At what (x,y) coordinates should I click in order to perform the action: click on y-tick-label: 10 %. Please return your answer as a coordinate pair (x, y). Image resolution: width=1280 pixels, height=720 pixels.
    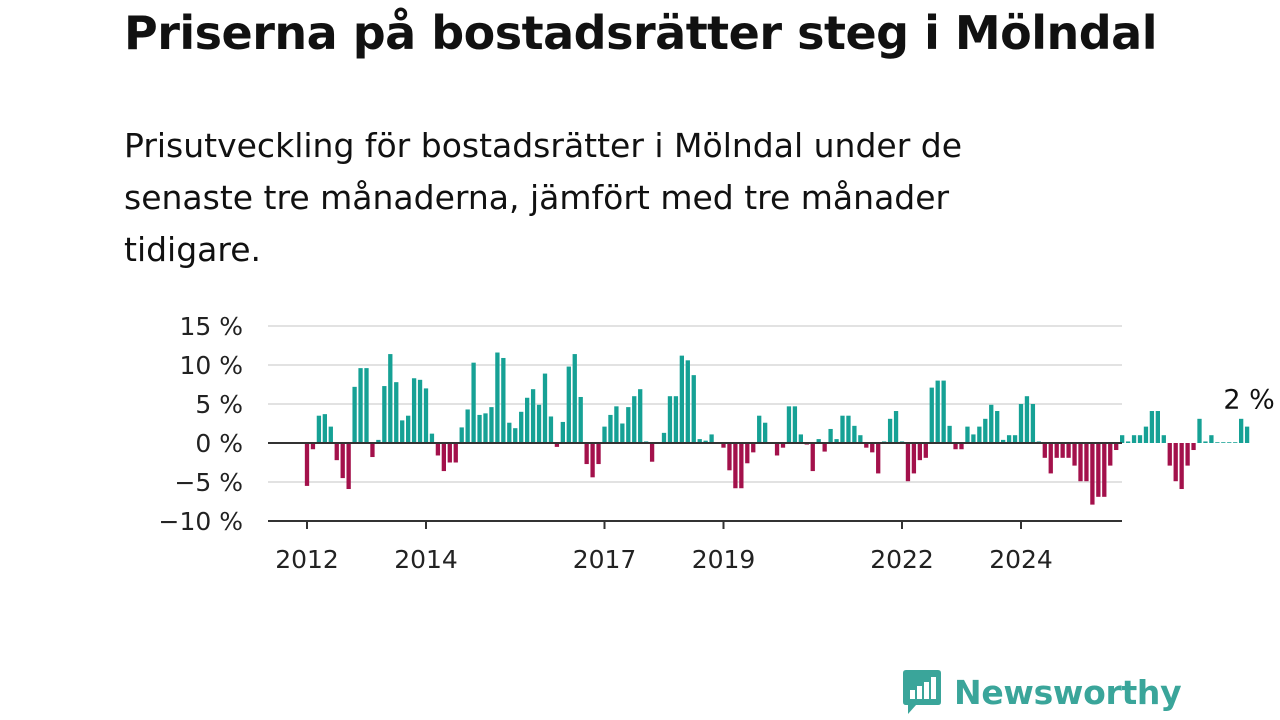
    Looking at the image, I should click on (211, 365).